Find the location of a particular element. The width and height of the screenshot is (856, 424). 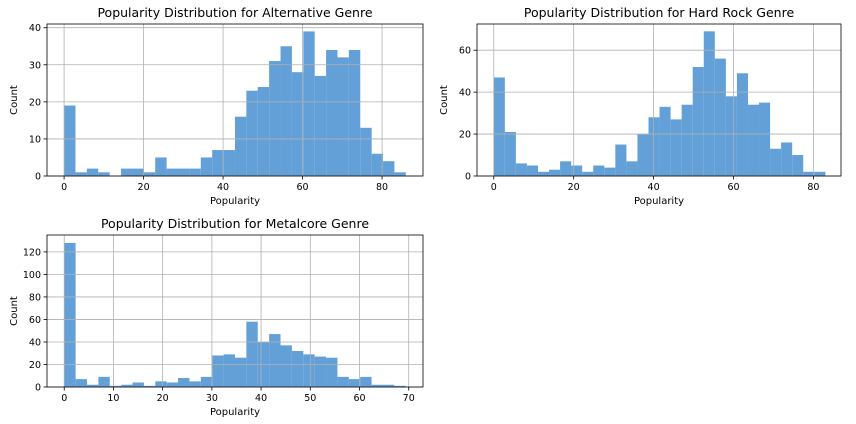

y-tick-label: 30 is located at coordinates (35, 65).